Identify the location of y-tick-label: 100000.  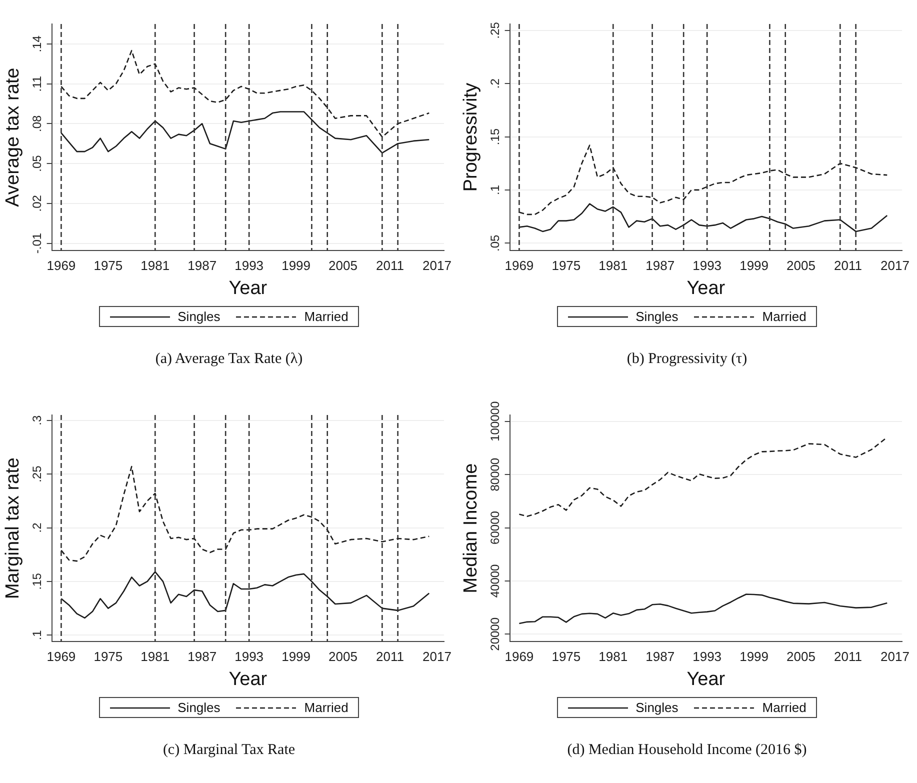
(495, 421).